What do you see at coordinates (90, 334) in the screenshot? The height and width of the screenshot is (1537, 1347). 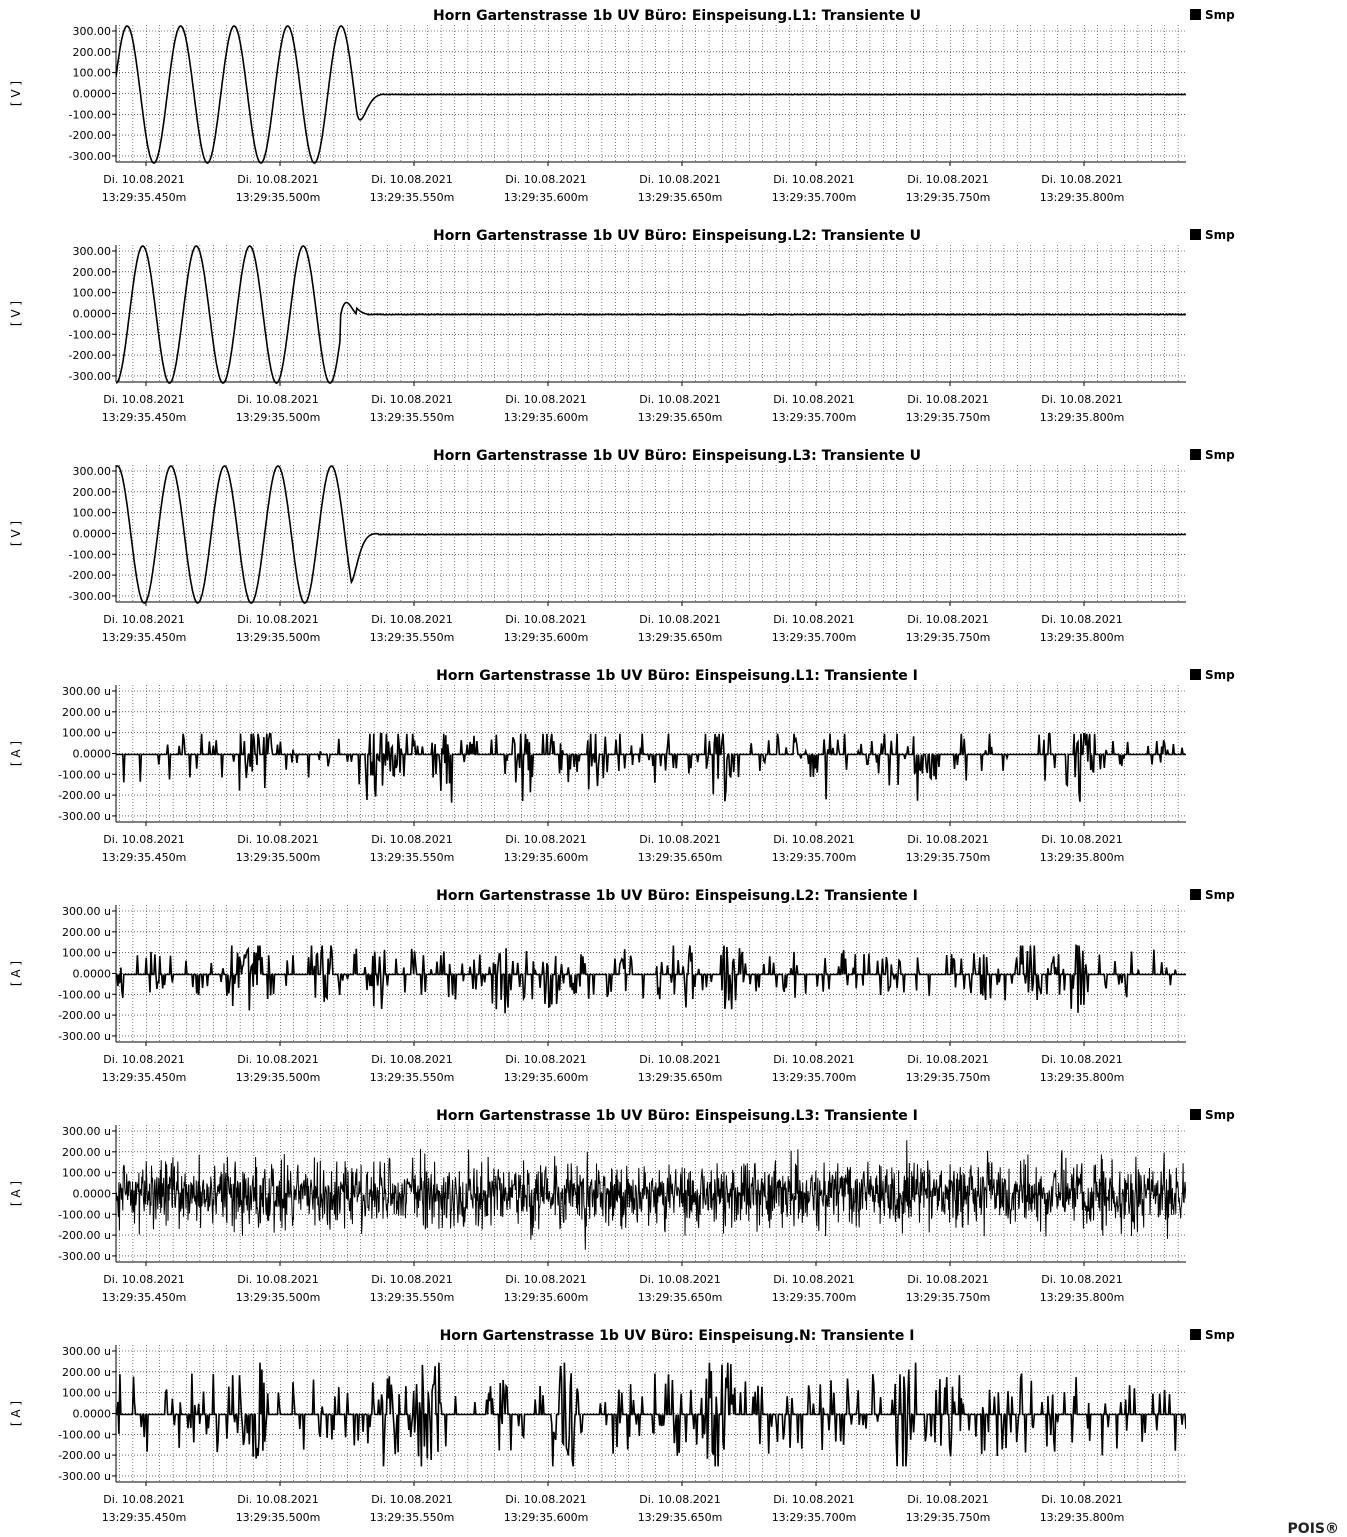 I see `y-tick-label: -100.00` at bounding box center [90, 334].